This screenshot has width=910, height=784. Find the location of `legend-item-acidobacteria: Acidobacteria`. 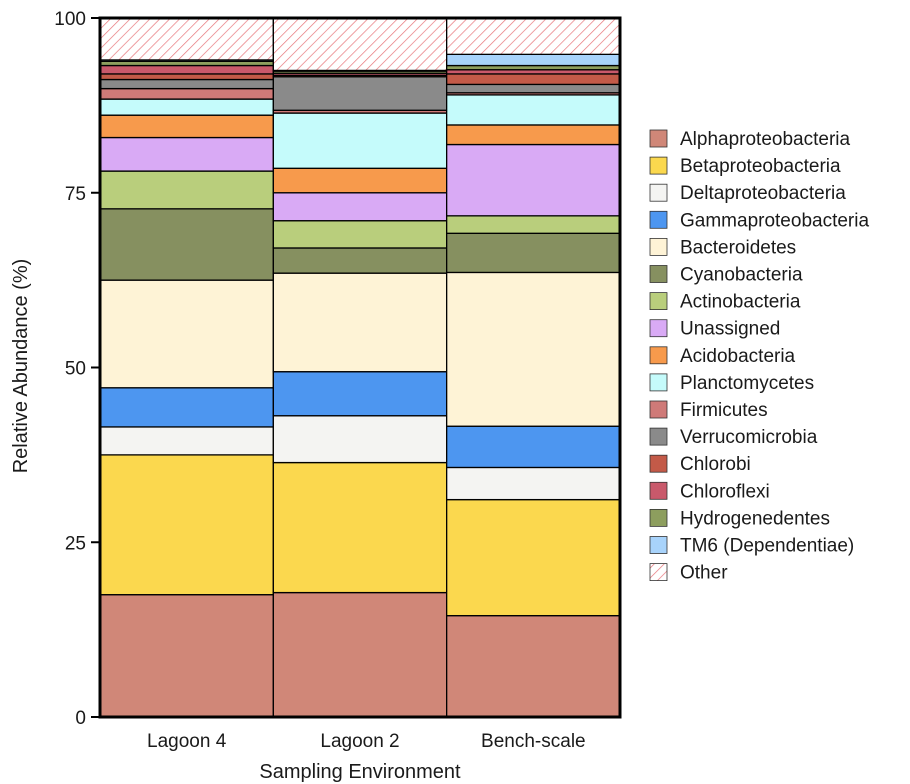

legend-item-acidobacteria: Acidobacteria is located at coordinates (722, 356).